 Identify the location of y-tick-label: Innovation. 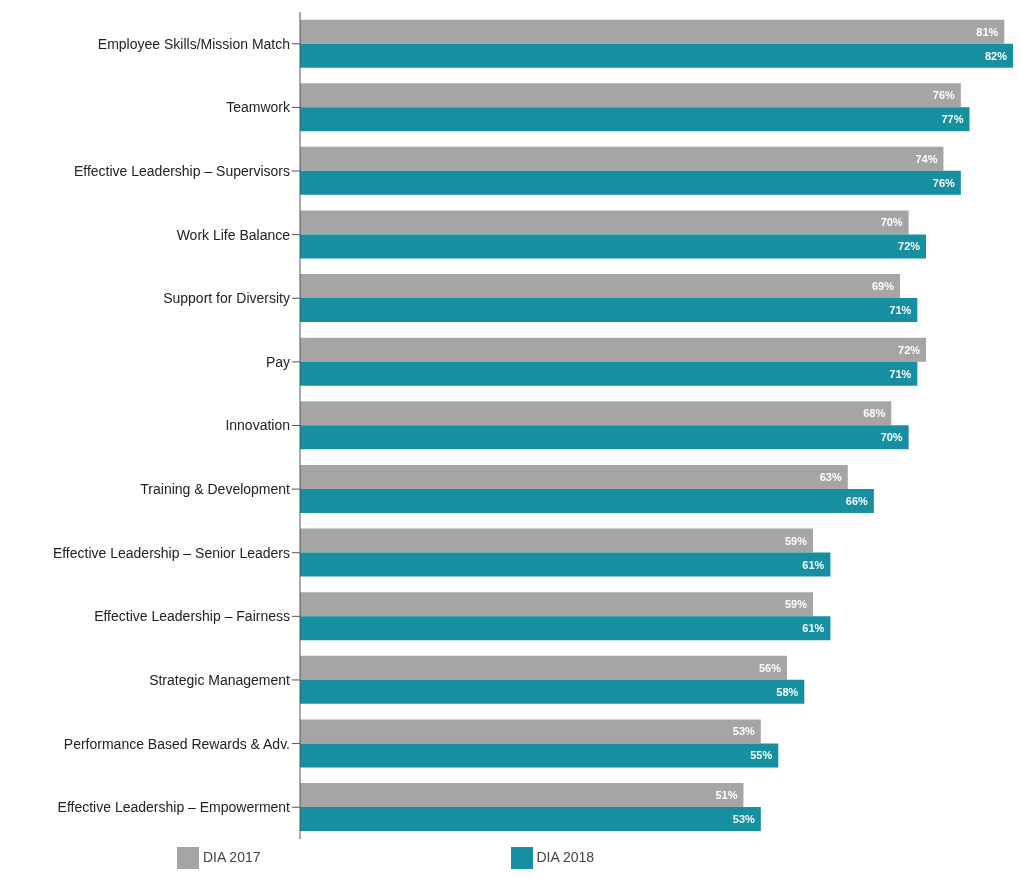
(257, 425).